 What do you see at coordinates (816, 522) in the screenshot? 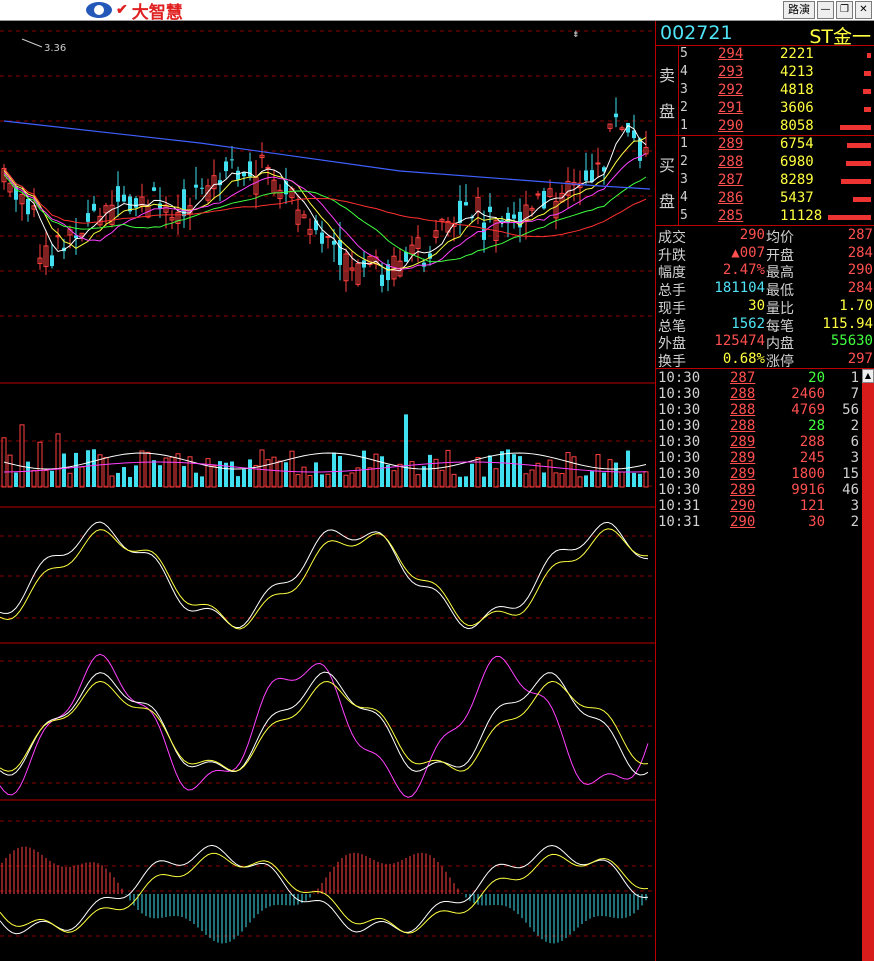
I see `tick-volume: 30` at bounding box center [816, 522].